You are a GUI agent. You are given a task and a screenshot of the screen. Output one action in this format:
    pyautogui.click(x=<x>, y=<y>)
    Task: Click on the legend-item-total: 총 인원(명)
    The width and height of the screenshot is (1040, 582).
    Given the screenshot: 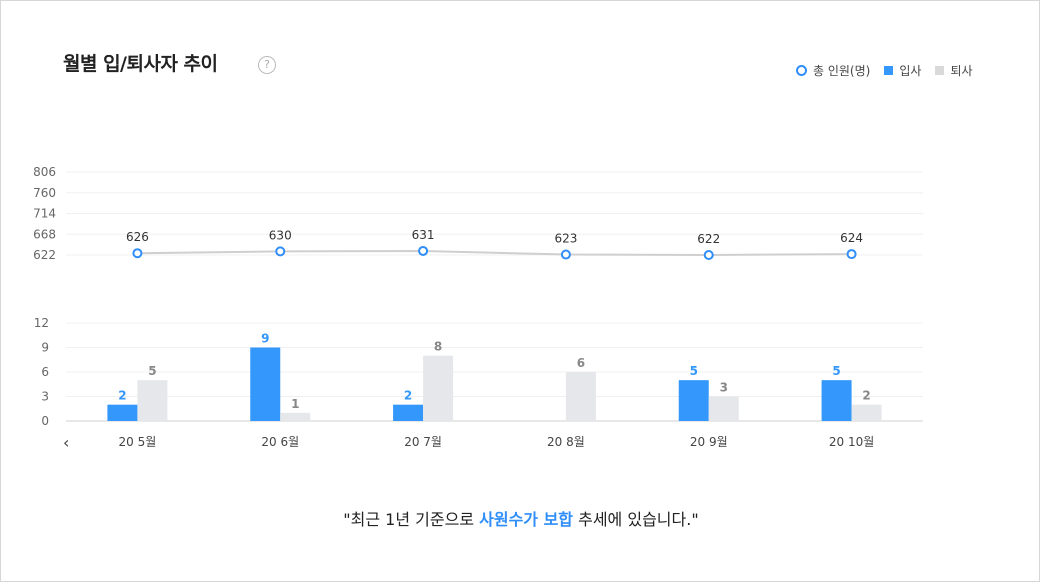 What is the action you would take?
    pyautogui.click(x=833, y=70)
    